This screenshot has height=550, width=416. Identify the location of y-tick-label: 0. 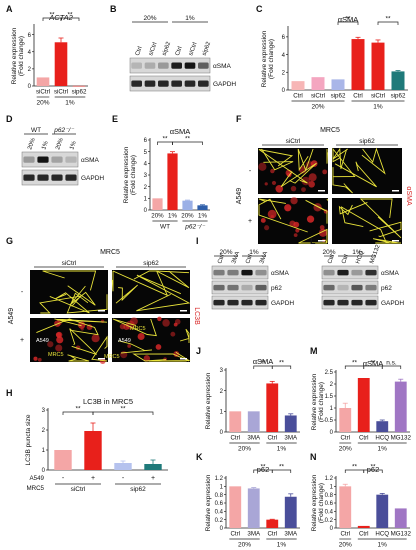
(222, 433).